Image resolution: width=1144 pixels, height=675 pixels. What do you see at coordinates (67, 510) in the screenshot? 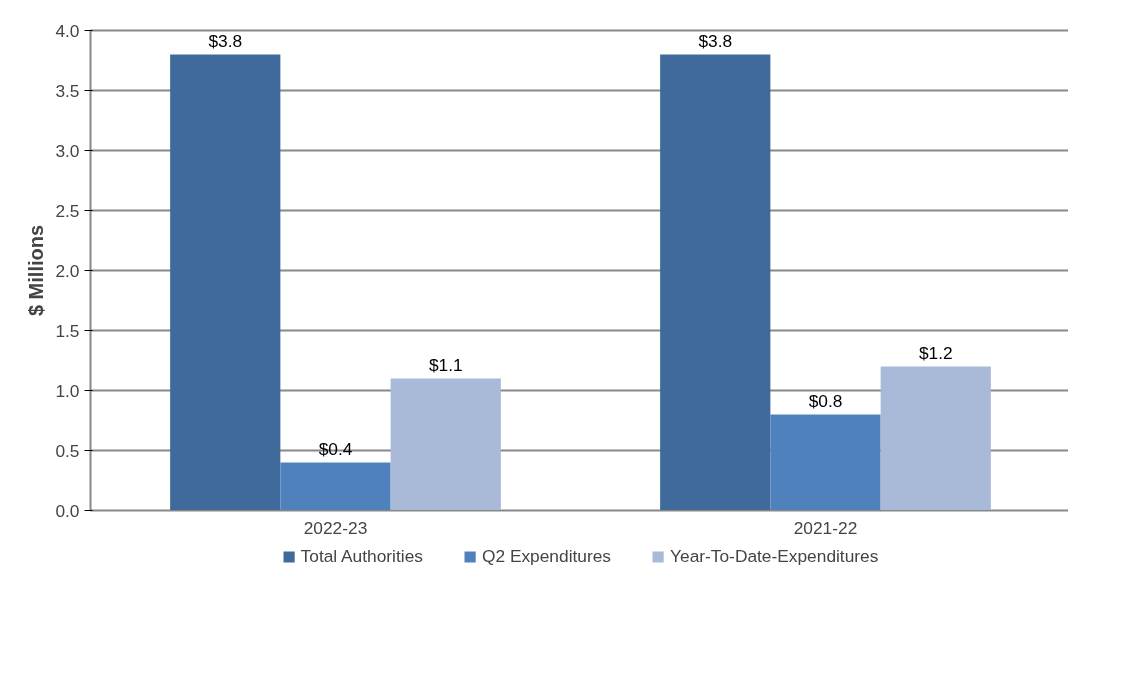
I see `y-tick-label: 0.0` at bounding box center [67, 510].